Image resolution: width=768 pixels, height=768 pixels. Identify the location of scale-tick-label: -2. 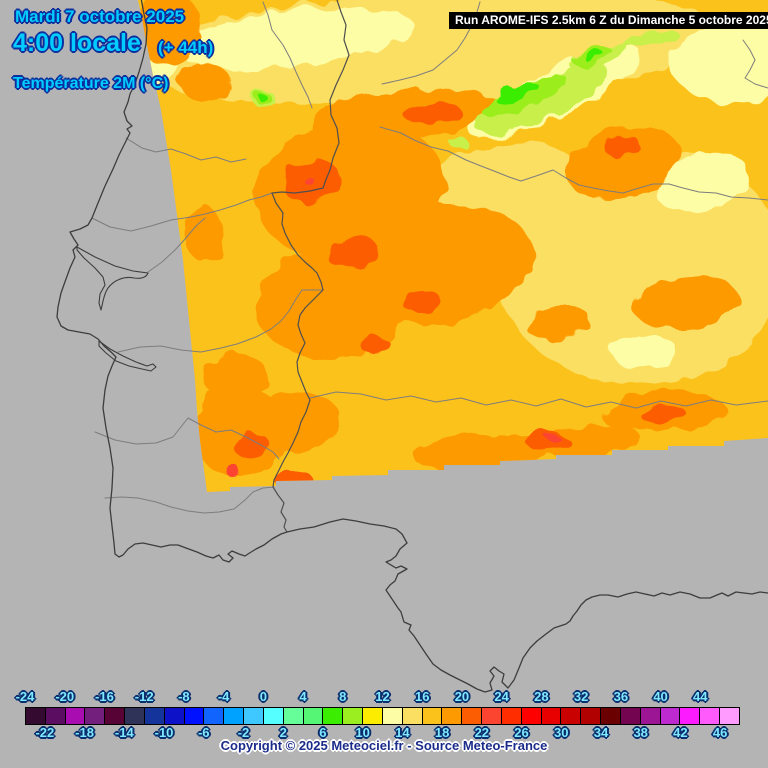
(243, 732).